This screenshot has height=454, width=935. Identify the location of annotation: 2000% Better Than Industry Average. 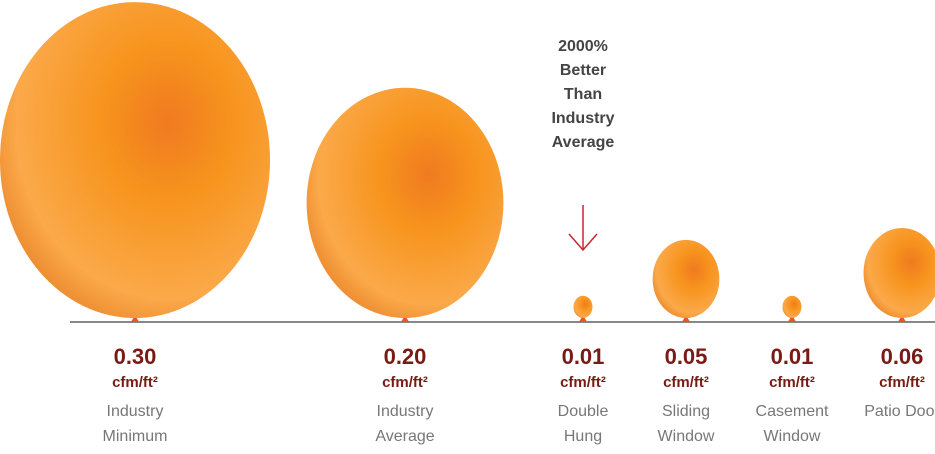
(583, 94).